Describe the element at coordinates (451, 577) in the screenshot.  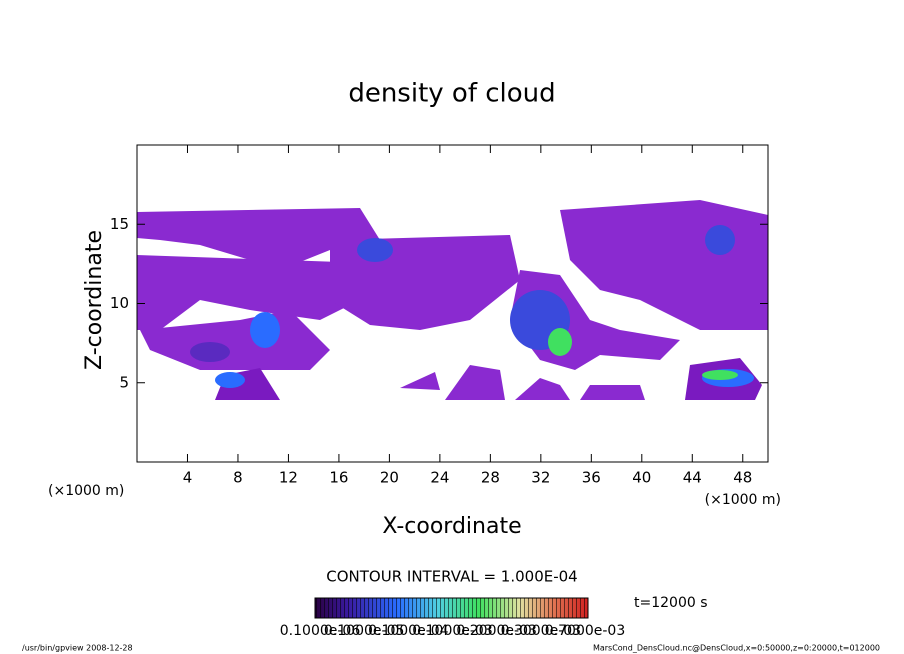
I see `contour-interval: CONTOUR INTERVAL = 1.000E-04` at that location.